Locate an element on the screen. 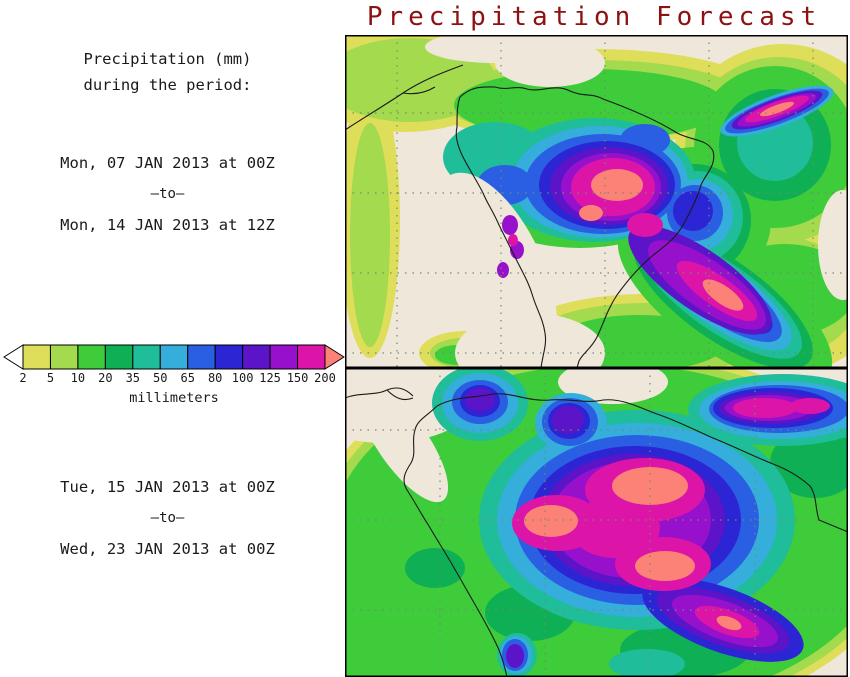 The image size is (850, 677). period-1-end: Mon, 14 JAN 2013 at 12Z is located at coordinates (167, 225).